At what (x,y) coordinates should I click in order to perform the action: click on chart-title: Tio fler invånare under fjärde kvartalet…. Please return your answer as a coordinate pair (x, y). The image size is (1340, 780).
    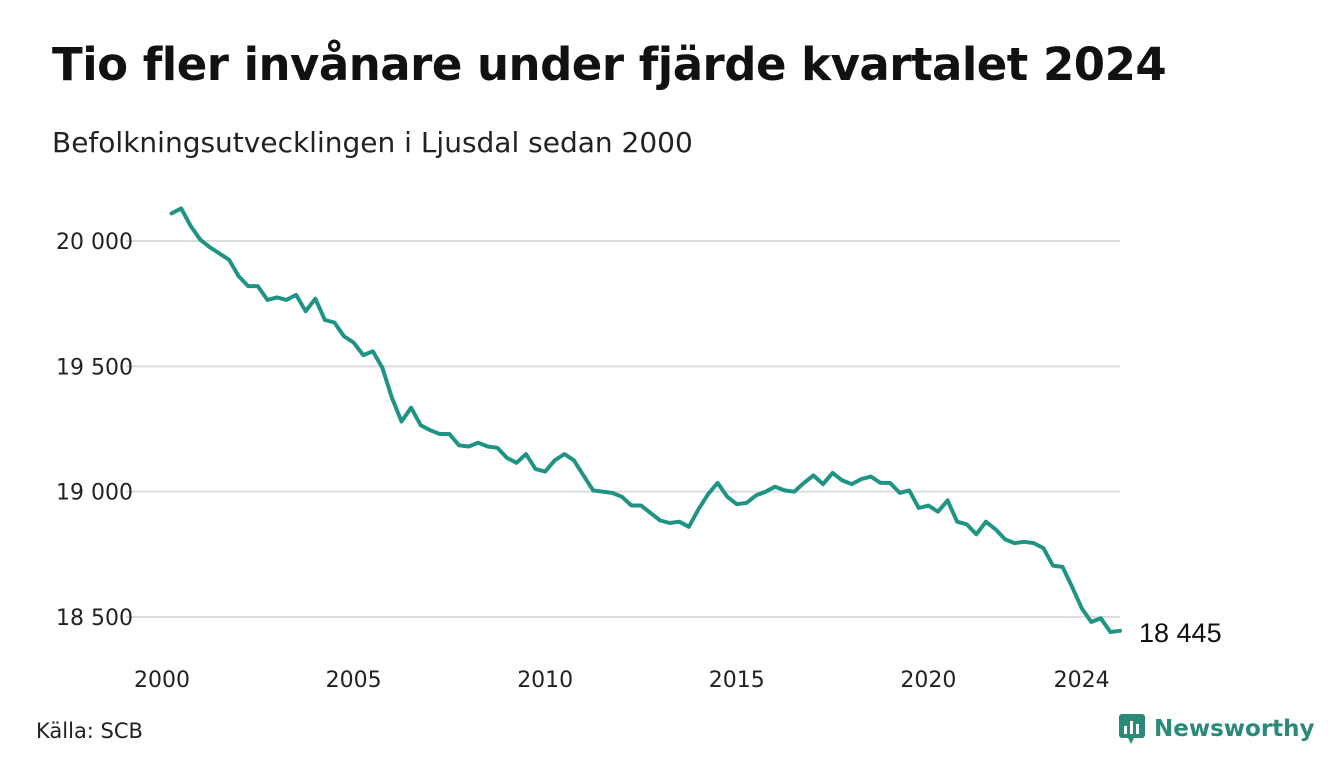
    Looking at the image, I should click on (609, 64).